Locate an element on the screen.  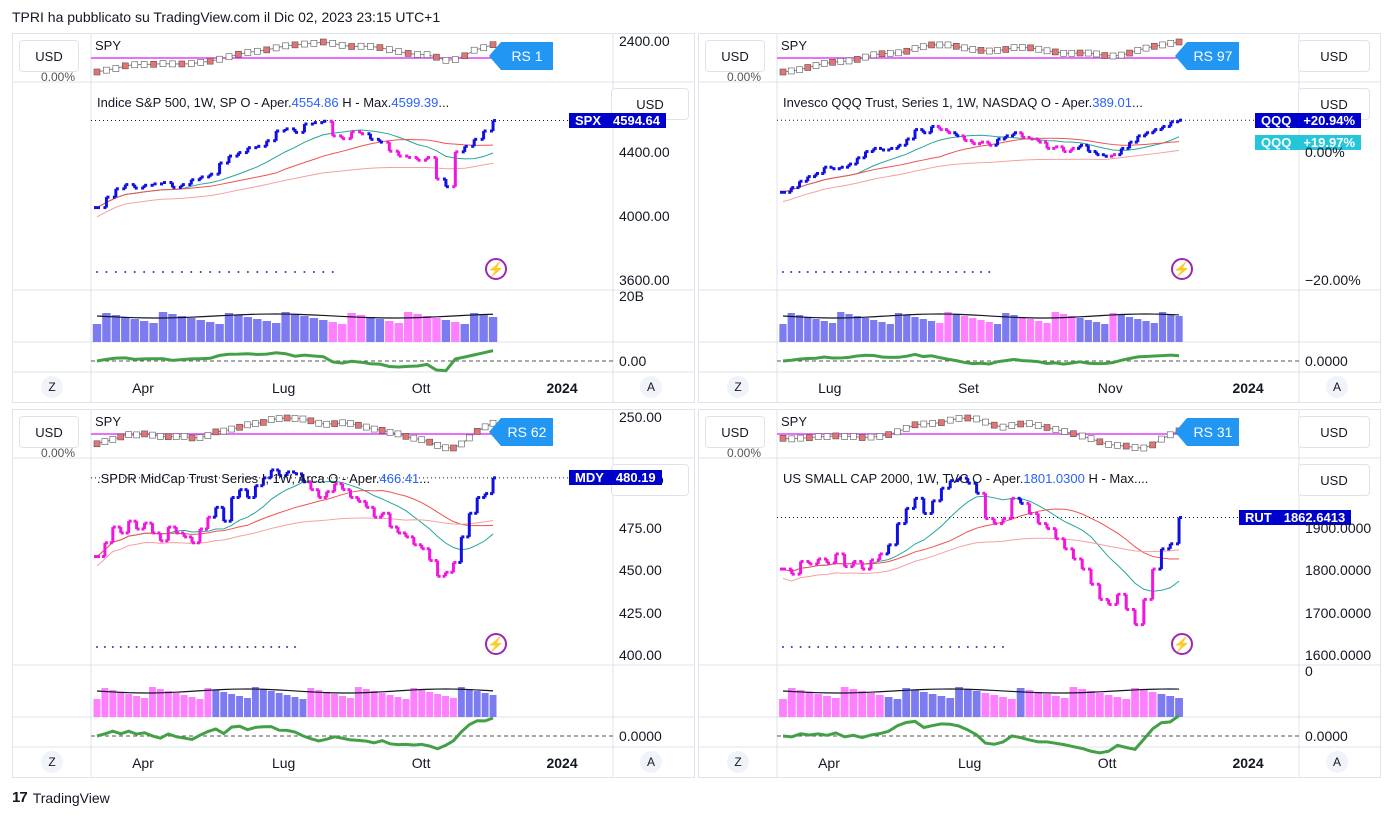
indicator-axis-tick: 0.0000 is located at coordinates (640, 736).